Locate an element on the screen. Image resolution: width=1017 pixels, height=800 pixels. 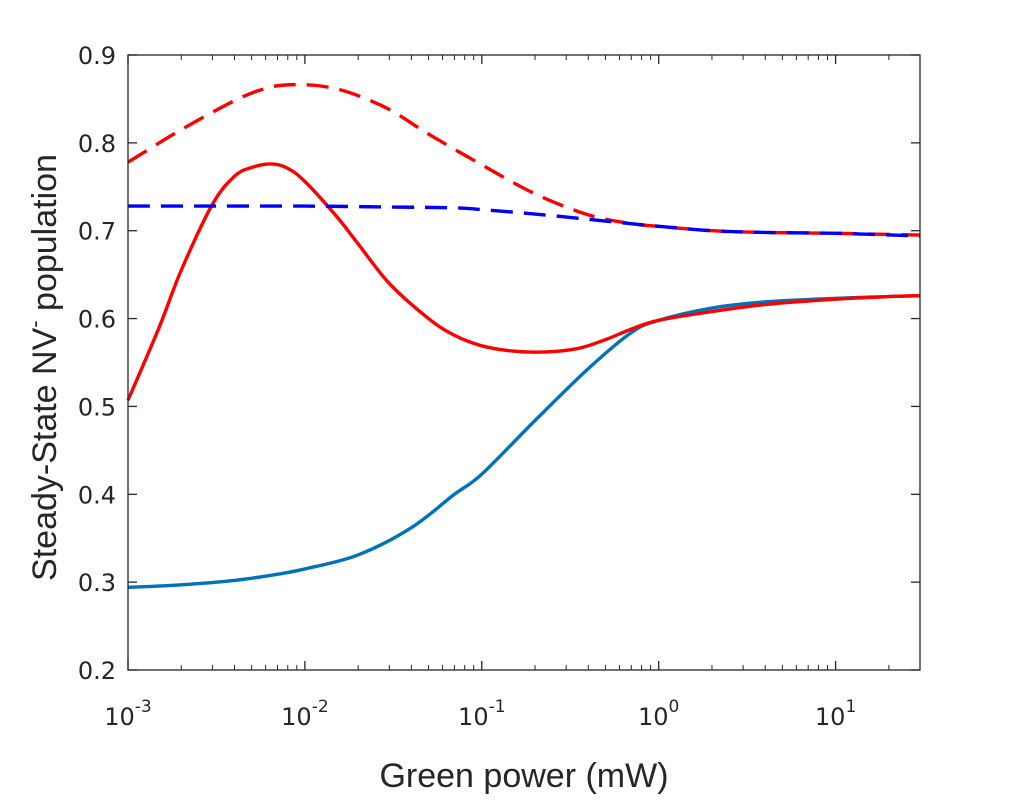
y-tick-label: 0.5 is located at coordinates (97, 407).